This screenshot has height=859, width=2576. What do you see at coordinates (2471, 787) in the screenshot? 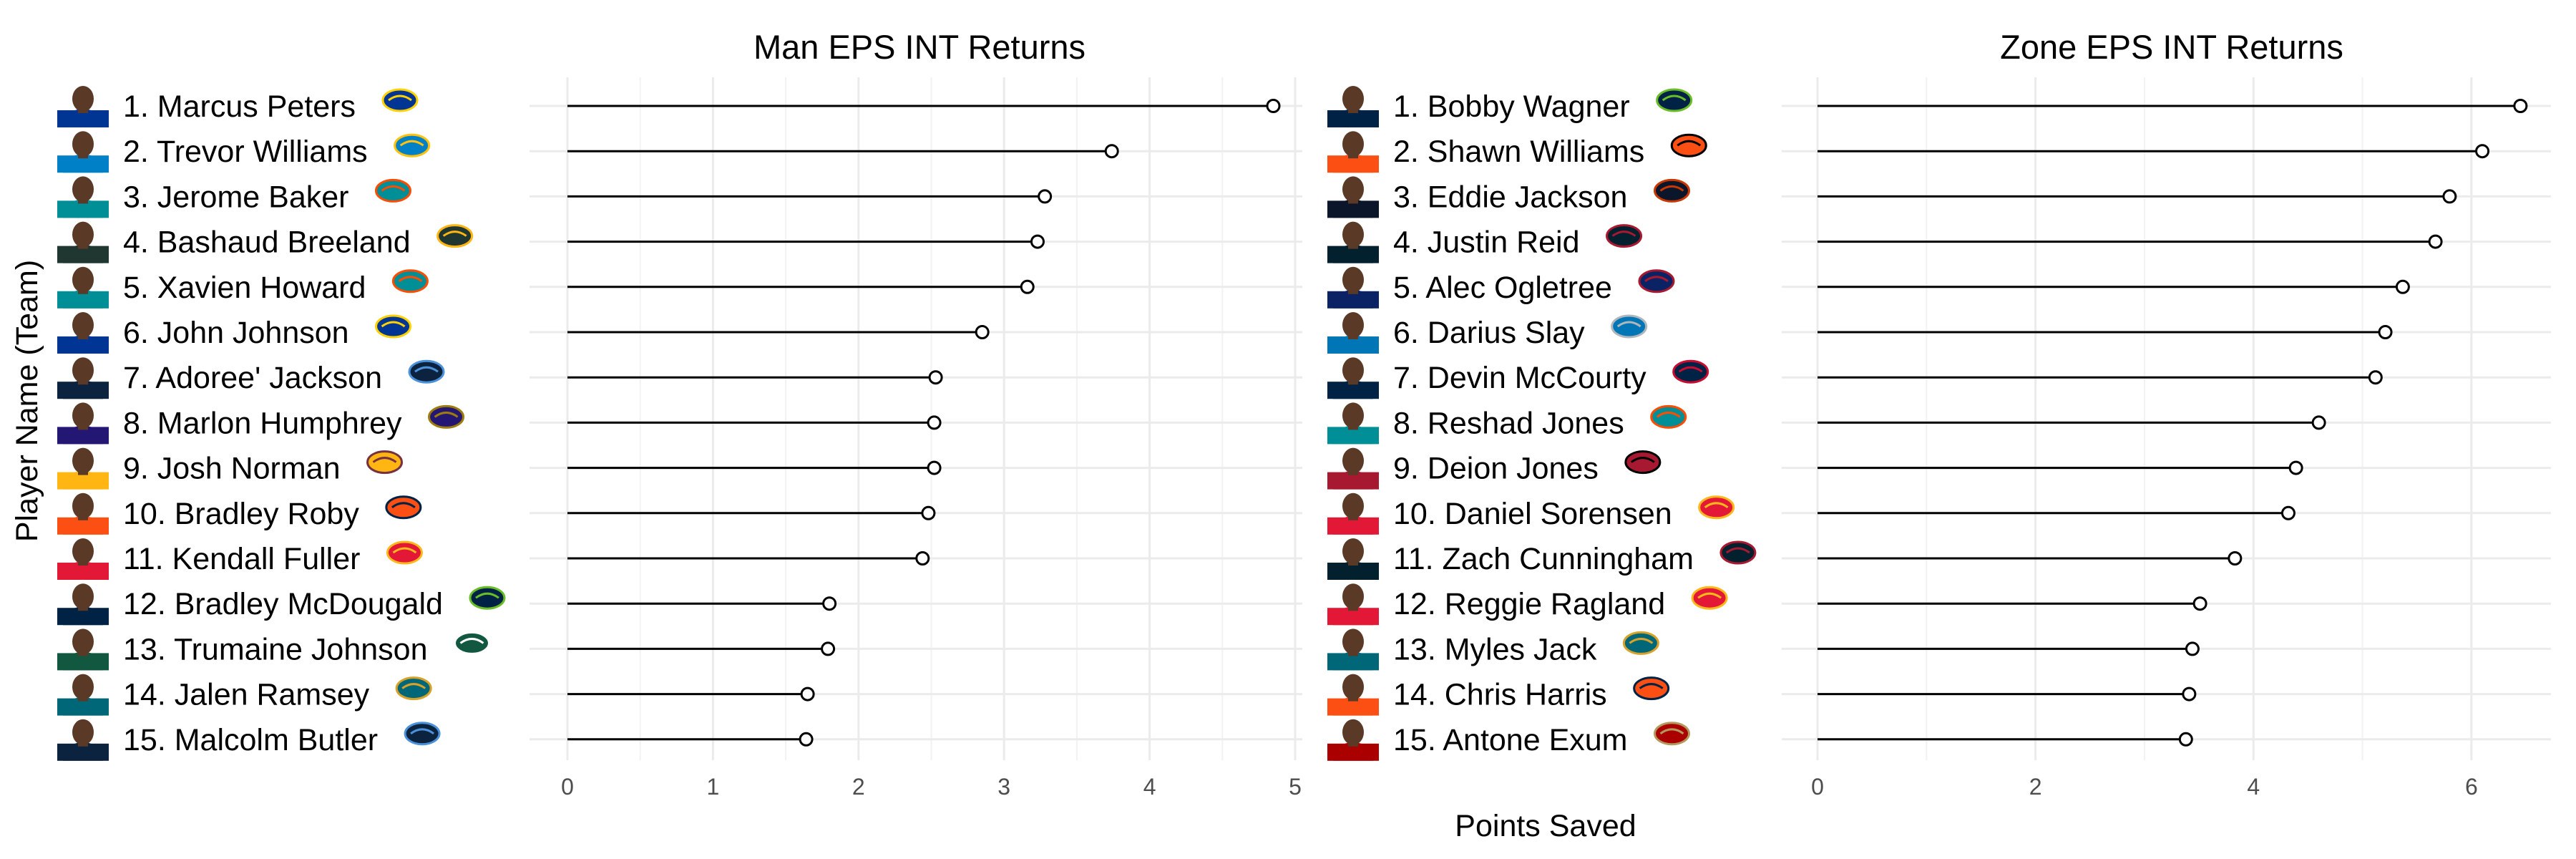
I see `x-tick-label: 6` at bounding box center [2471, 787].